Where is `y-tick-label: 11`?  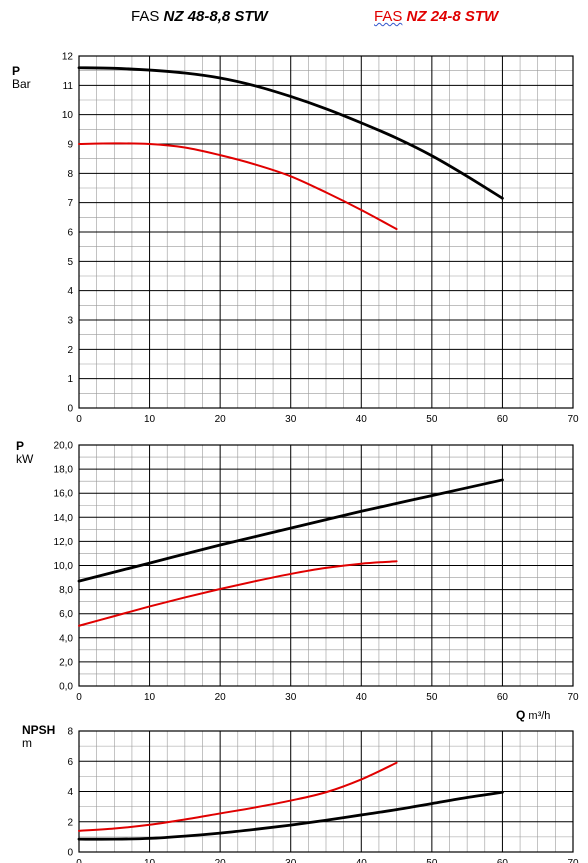
y-tick-label: 11 is located at coordinates (68, 86).